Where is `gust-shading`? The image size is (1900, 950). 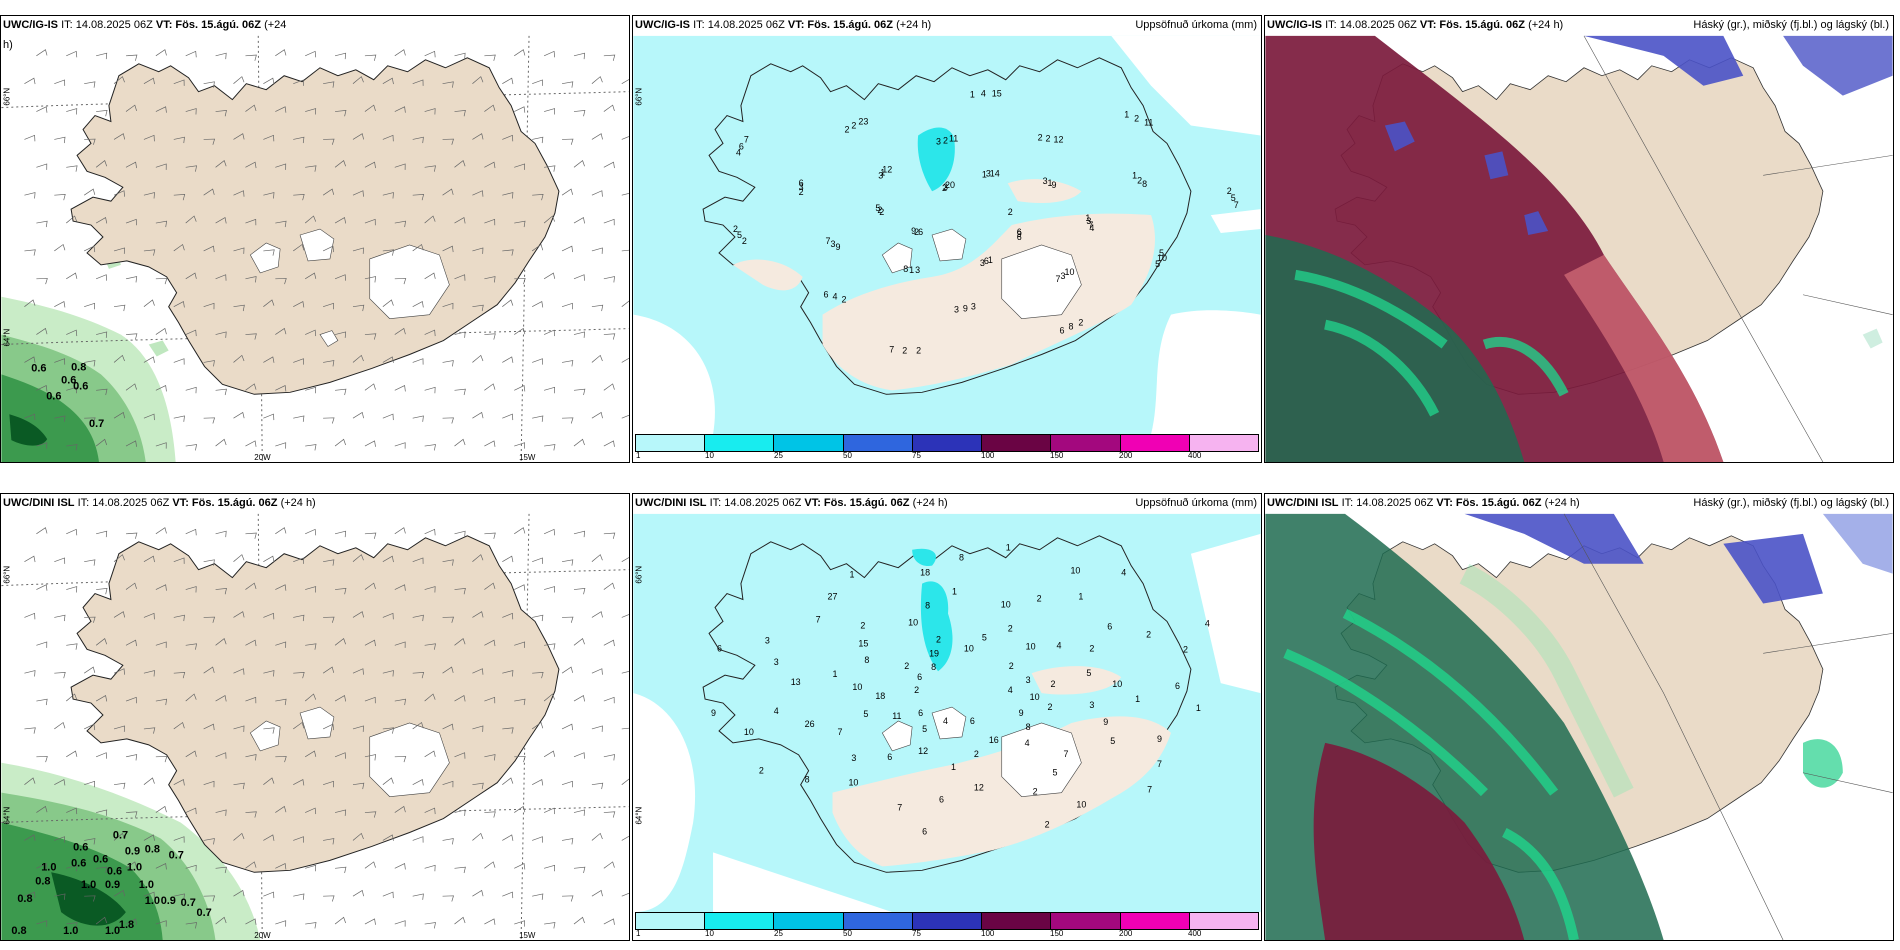
gust-shading is located at coordinates (131, 851).